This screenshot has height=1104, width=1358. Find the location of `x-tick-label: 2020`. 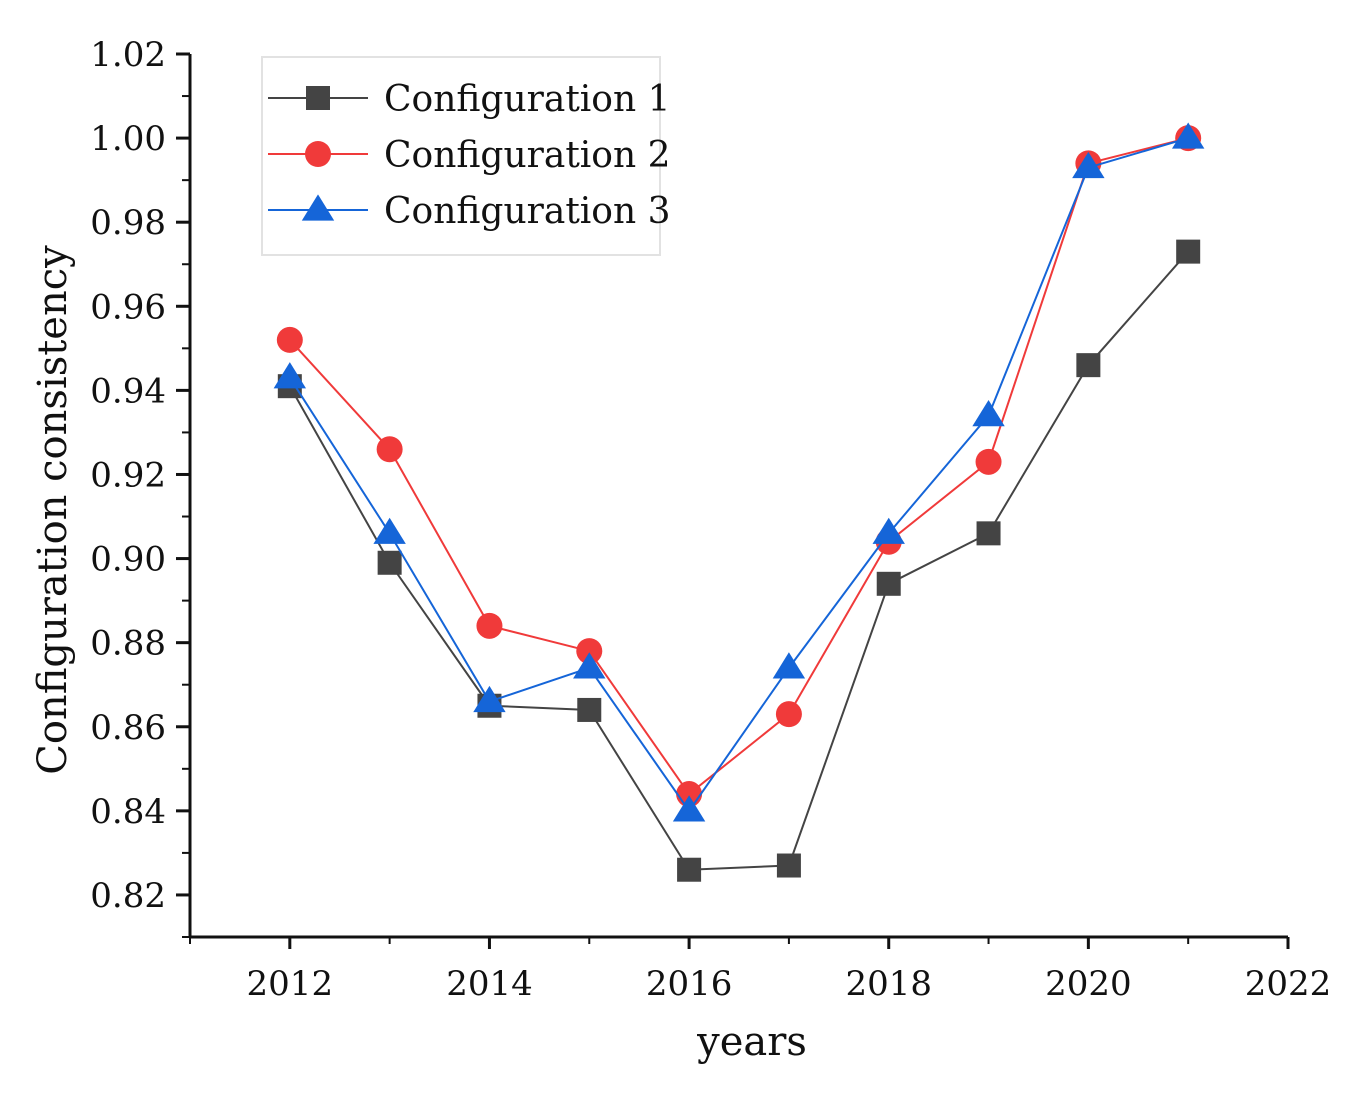

x-tick-label: 2020 is located at coordinates (1088, 984).